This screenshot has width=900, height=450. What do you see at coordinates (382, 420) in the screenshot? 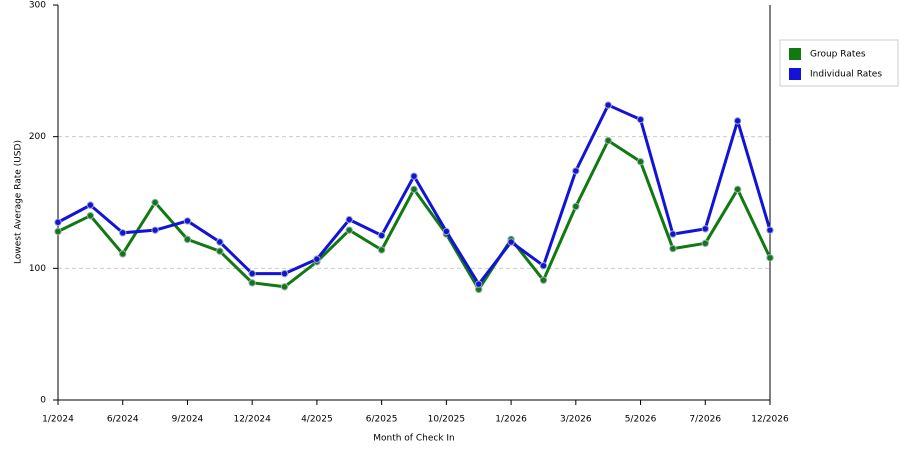
I see `x-tick-label: 6/2025` at bounding box center [382, 420].